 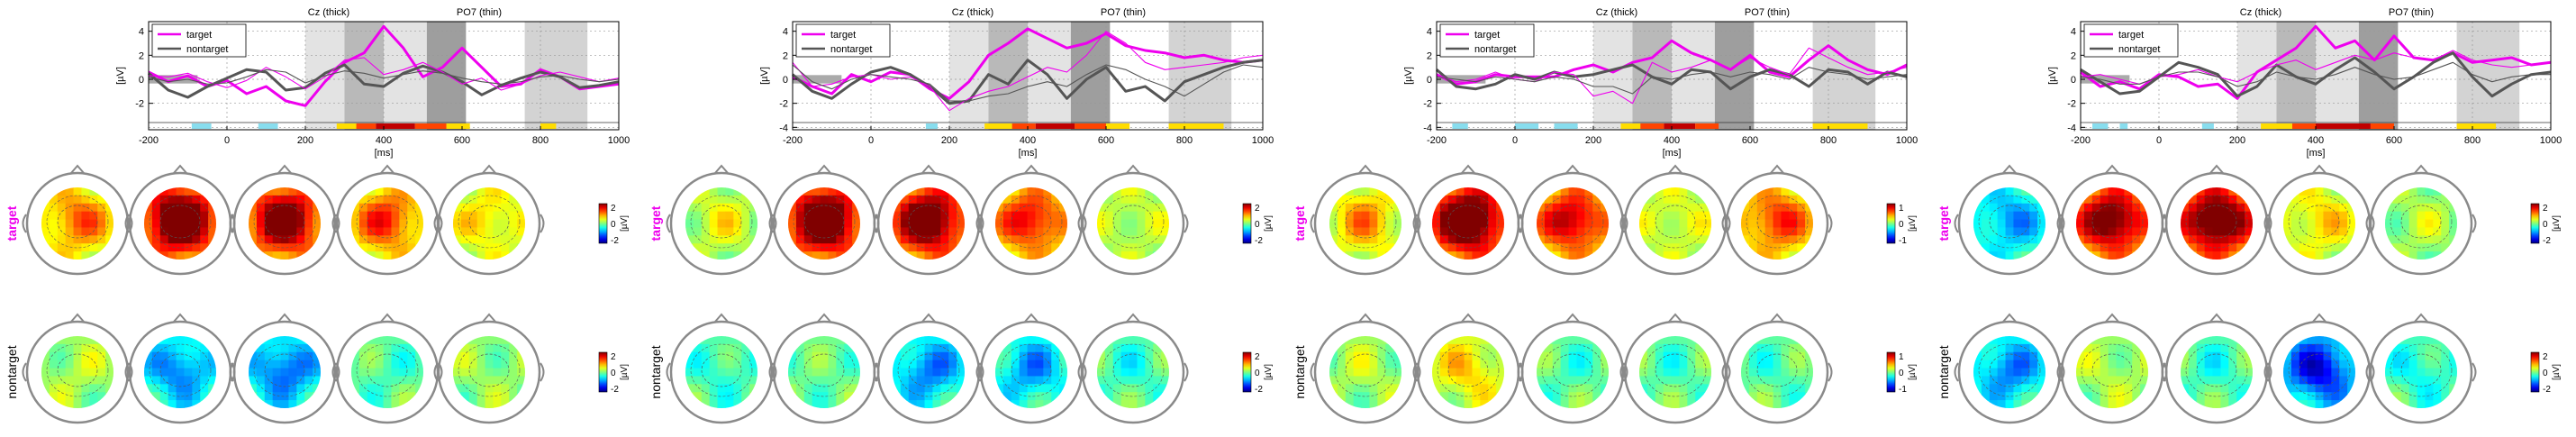 What do you see at coordinates (2337, 76) in the screenshot?
I see `interval-shade` at bounding box center [2337, 76].